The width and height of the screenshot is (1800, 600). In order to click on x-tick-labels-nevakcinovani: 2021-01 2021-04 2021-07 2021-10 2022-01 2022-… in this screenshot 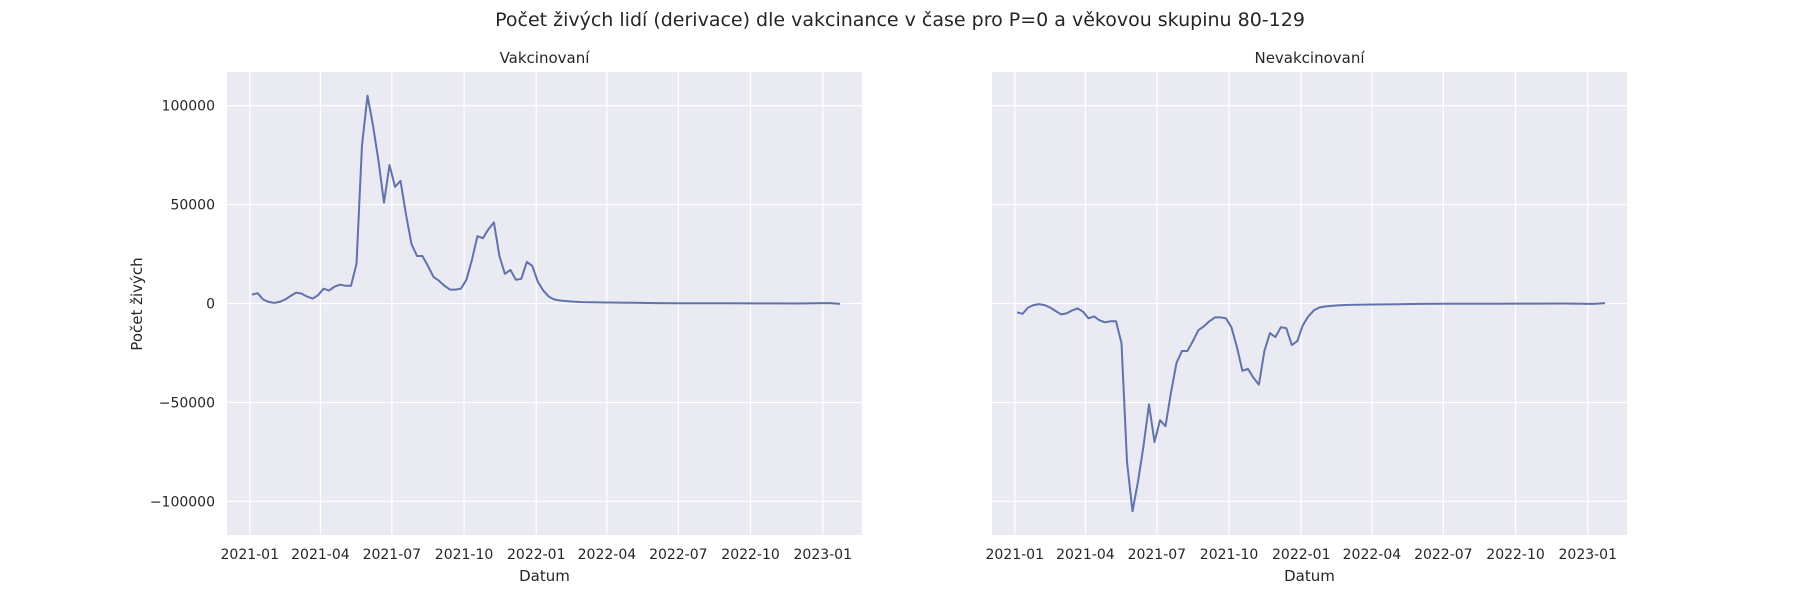, I will do `click(1301, 555)`.